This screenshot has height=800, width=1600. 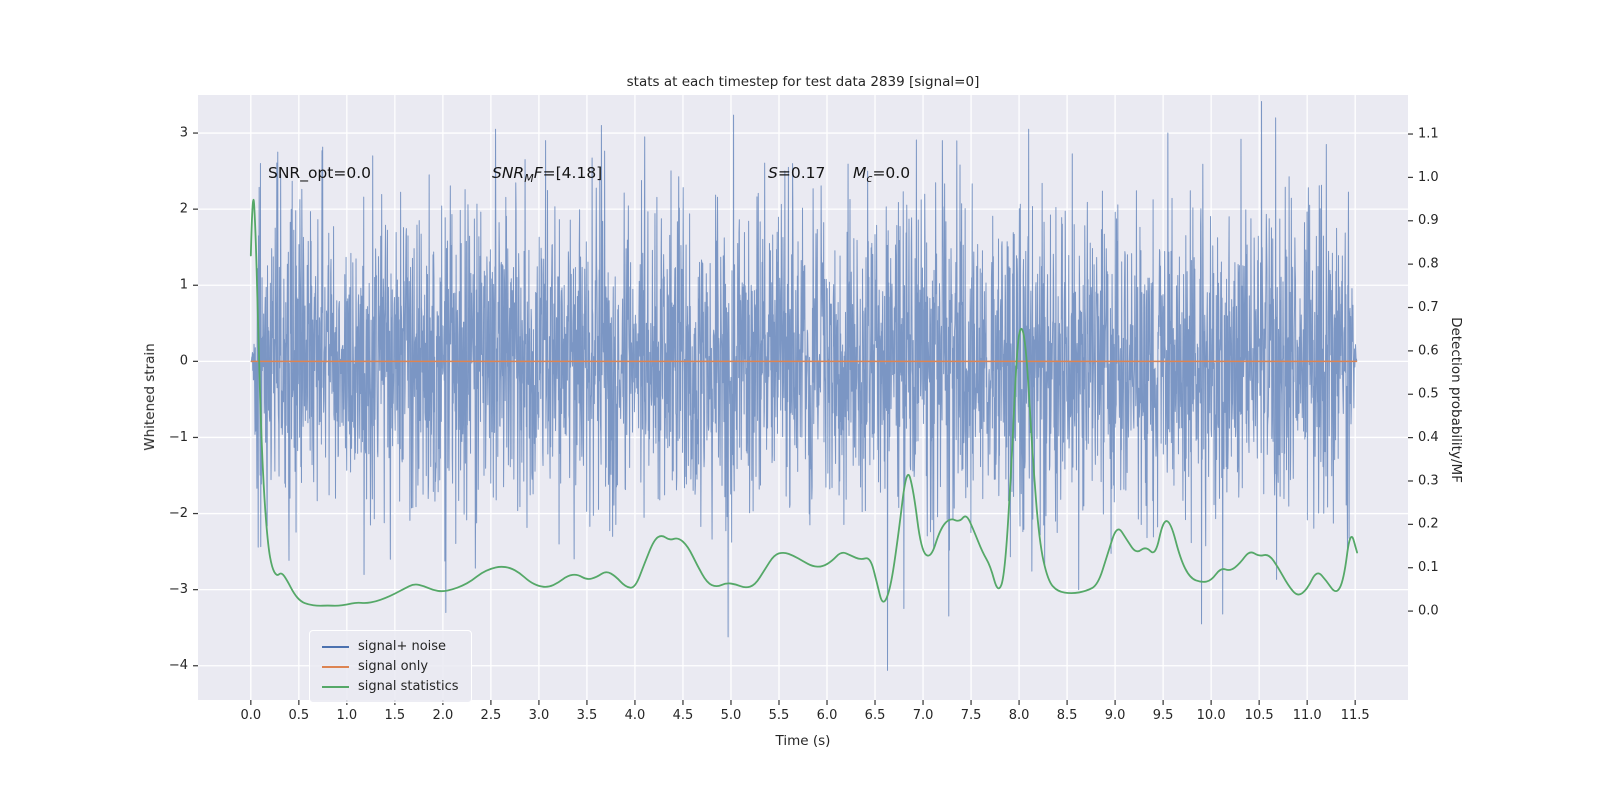 I want to click on annotation-snr-mf-prefix: SNR, so click(x=508, y=173).